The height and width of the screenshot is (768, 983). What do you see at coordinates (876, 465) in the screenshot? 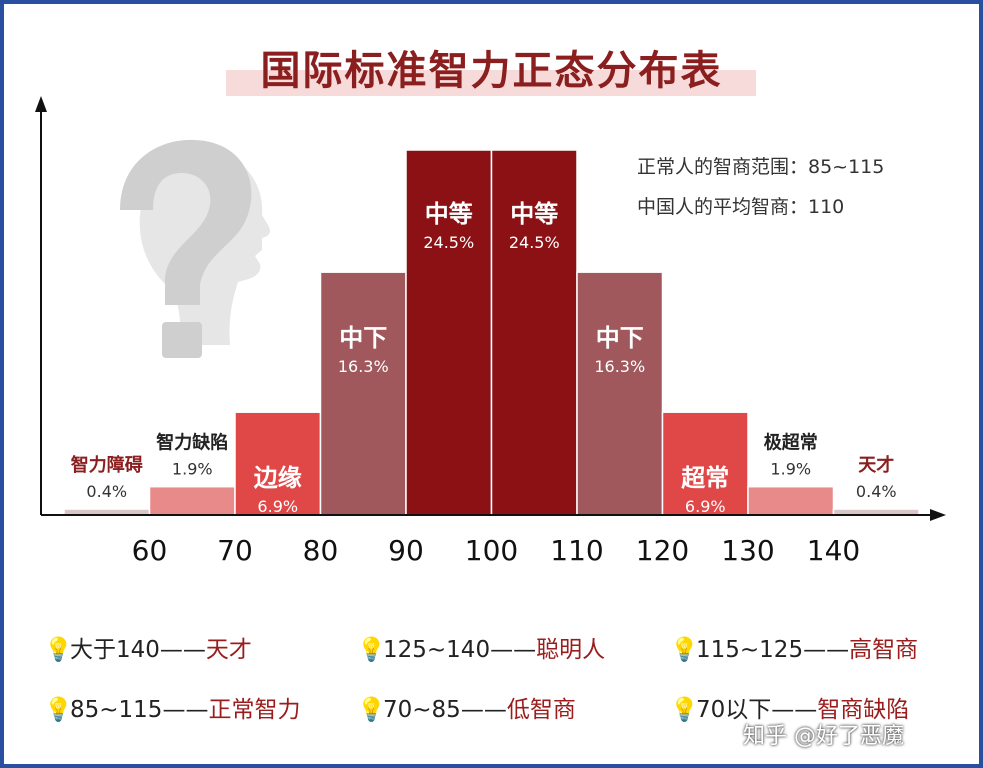
I see `bar-label-9: 天才` at bounding box center [876, 465].